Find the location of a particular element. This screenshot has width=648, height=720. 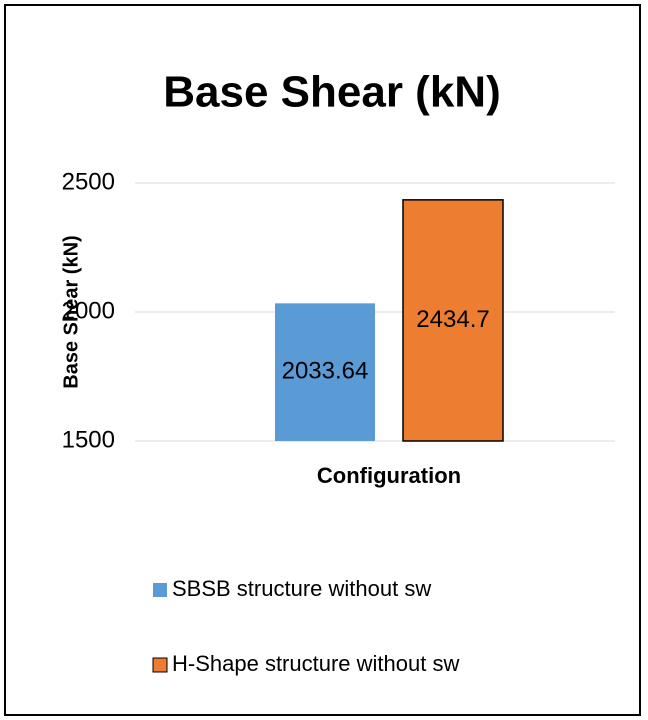

data-label: 2033.64 is located at coordinates (325, 371).